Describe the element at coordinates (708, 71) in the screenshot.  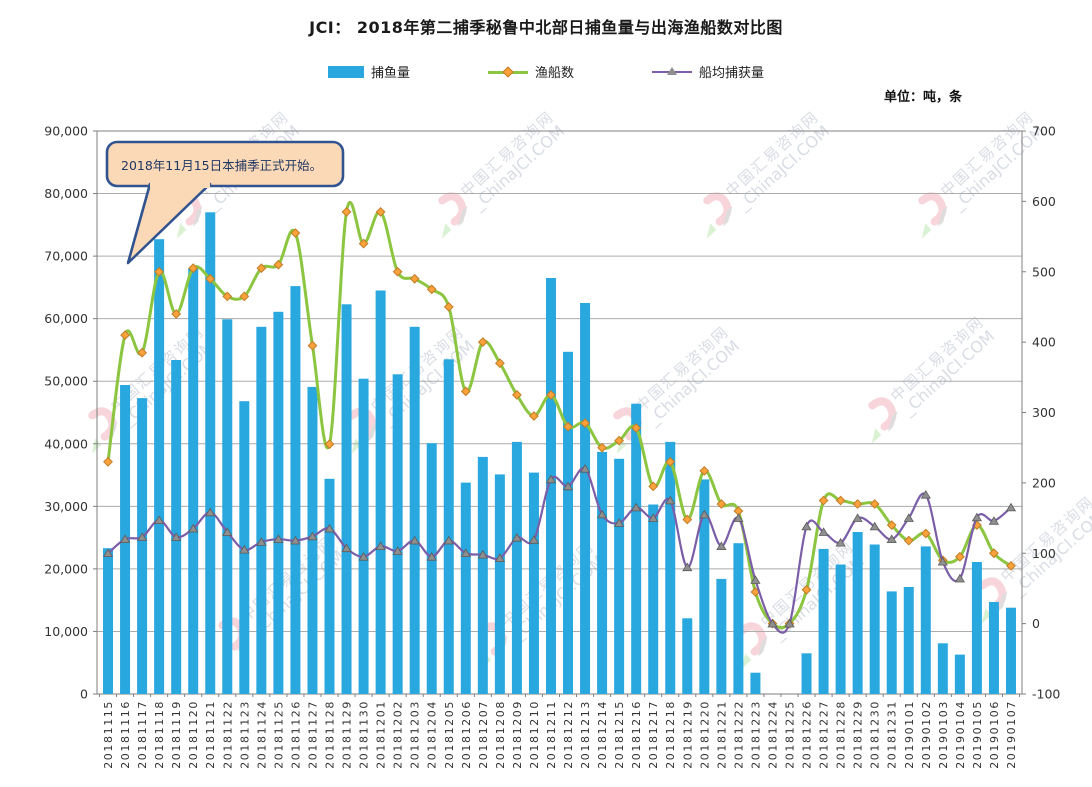
I see `legend-item-avg: 船均捕获量` at that location.